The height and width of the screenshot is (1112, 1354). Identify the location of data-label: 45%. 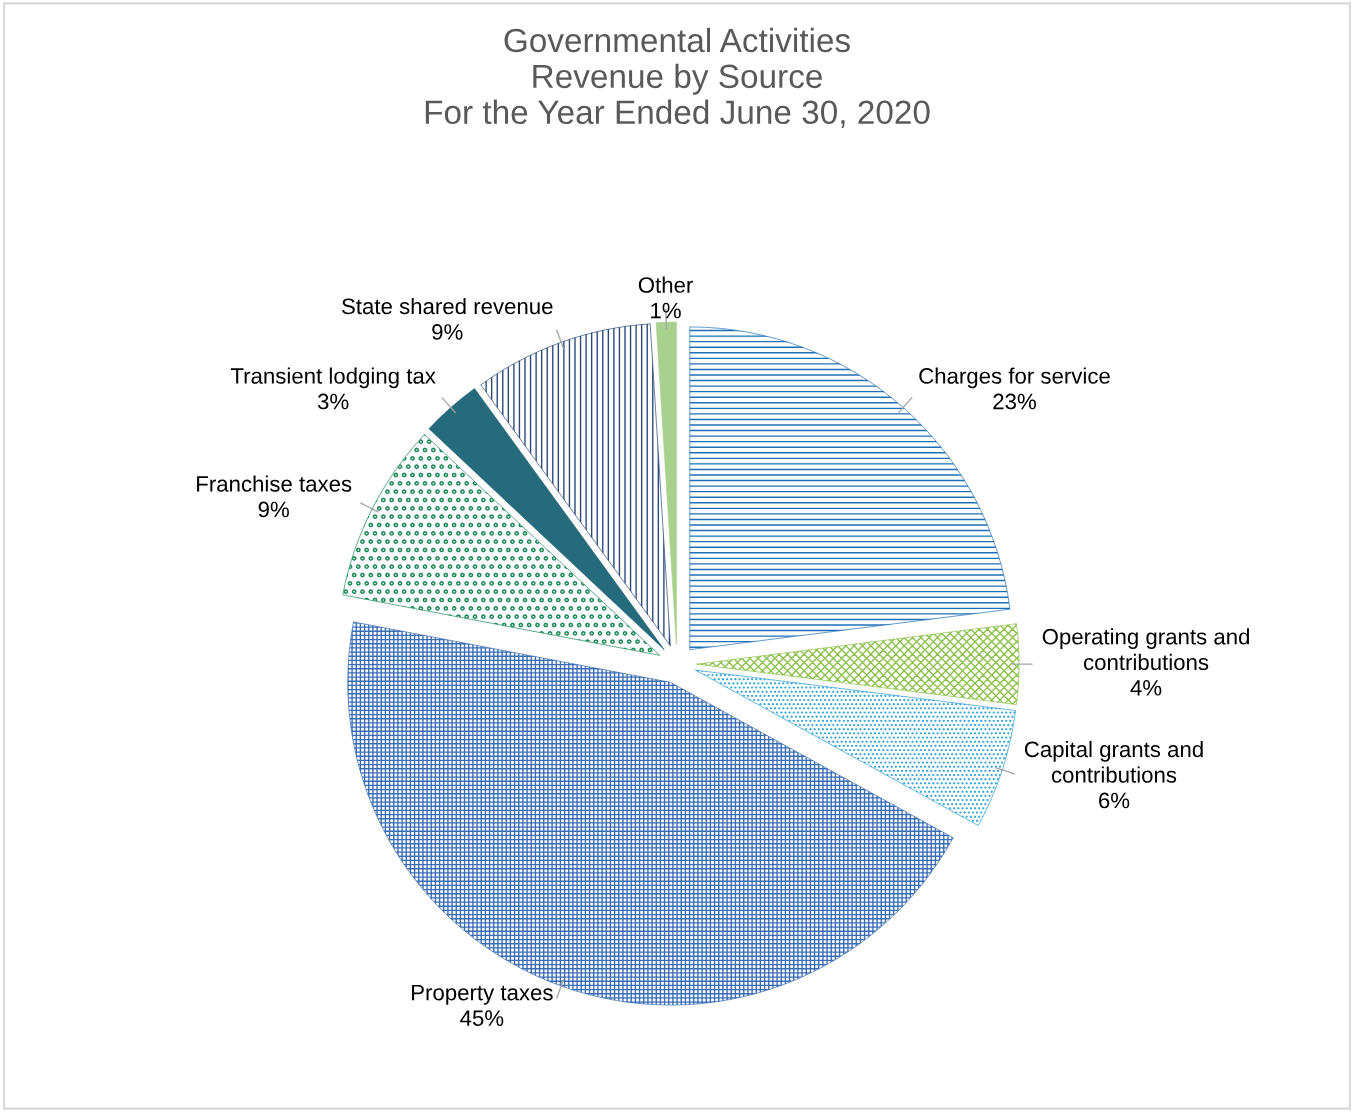
(482, 1018).